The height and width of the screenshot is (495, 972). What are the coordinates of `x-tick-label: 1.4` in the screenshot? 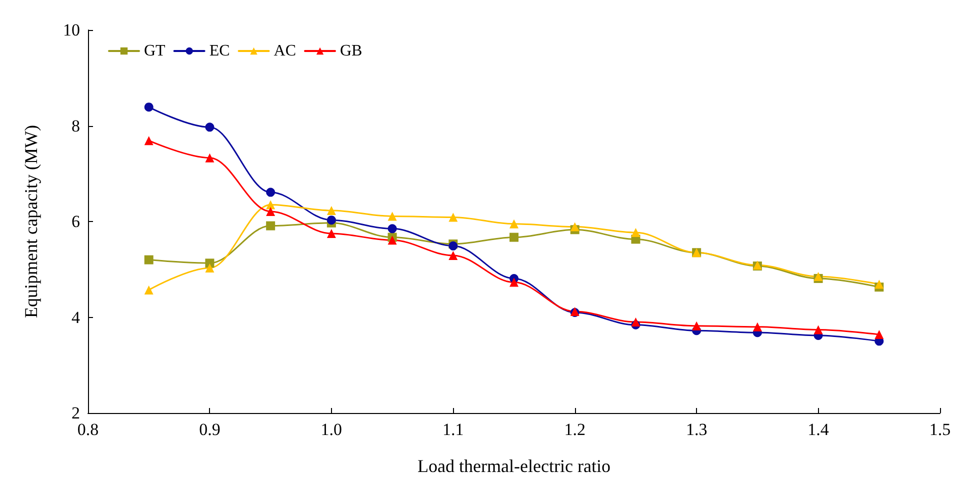 It's located at (819, 429).